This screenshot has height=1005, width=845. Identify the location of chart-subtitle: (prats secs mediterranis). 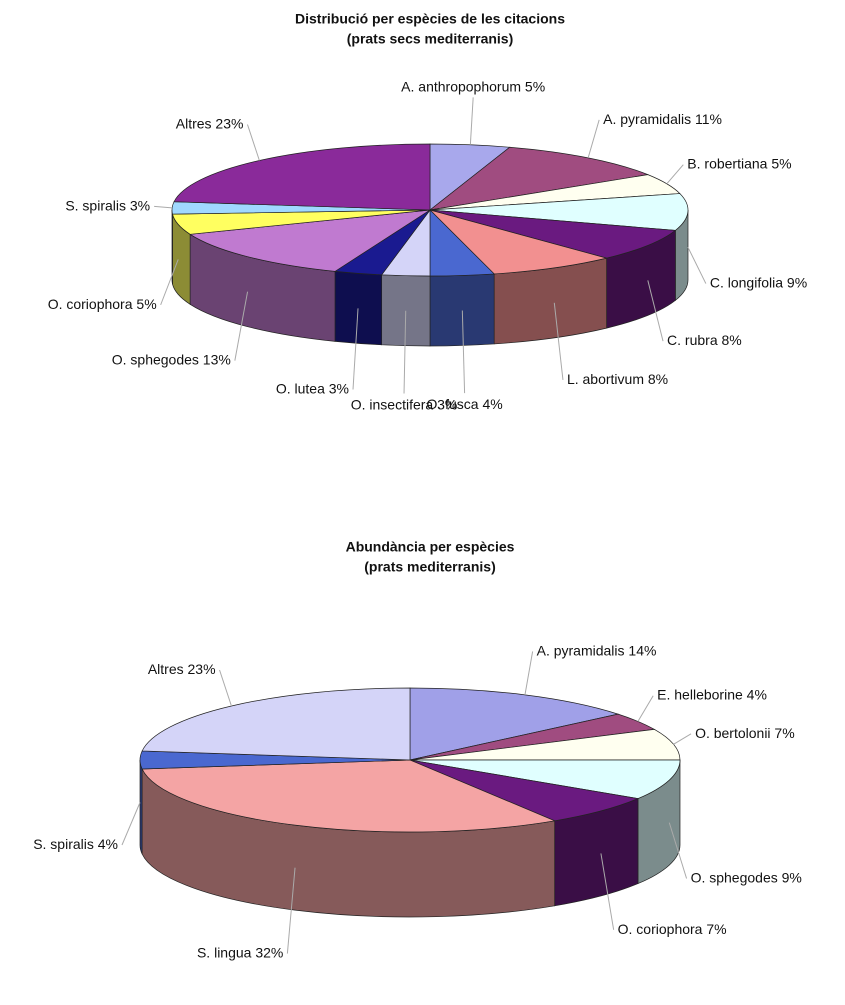
(430, 39).